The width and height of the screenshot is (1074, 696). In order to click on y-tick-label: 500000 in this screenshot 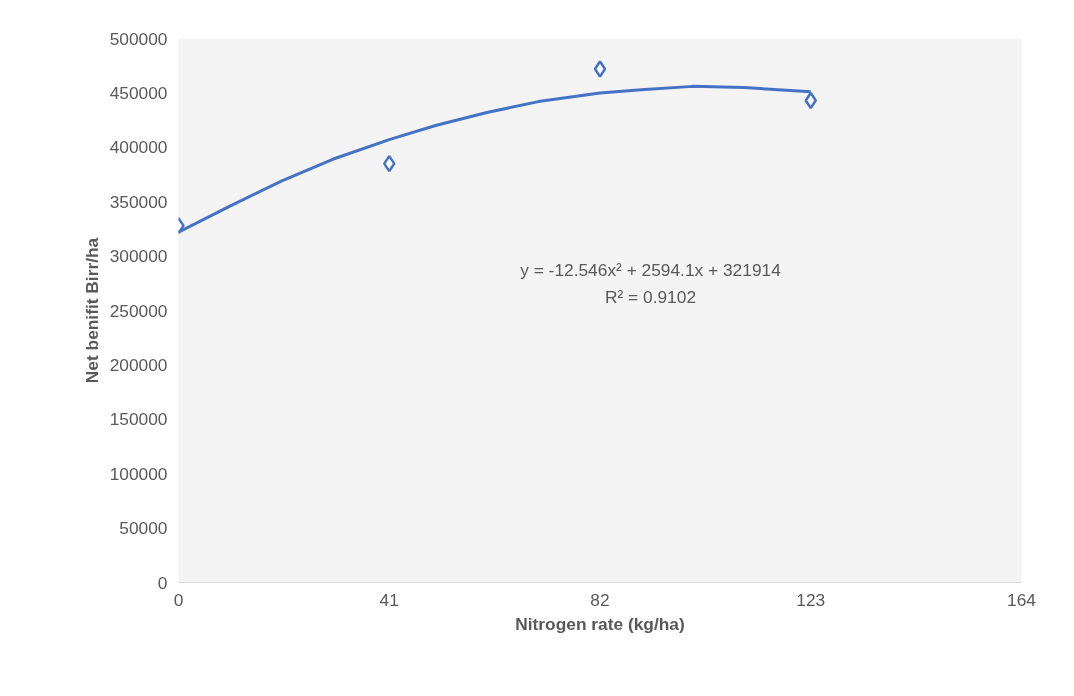, I will do `click(138, 38)`.